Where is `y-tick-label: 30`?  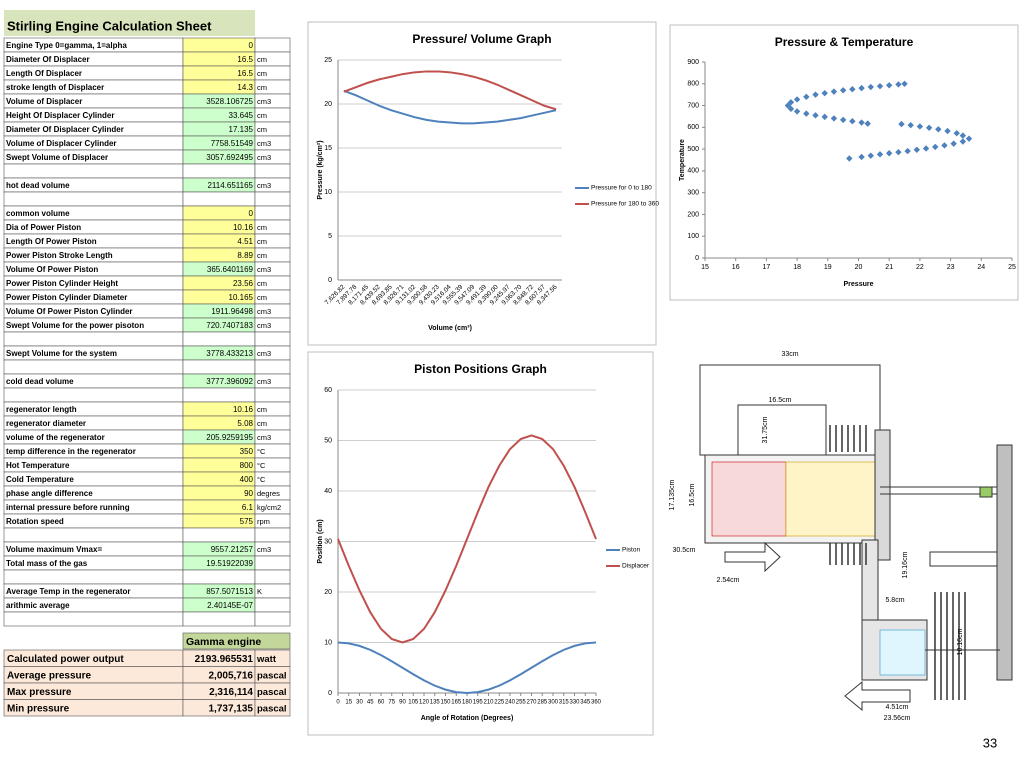
y-tick-label: 30 is located at coordinates (328, 541).